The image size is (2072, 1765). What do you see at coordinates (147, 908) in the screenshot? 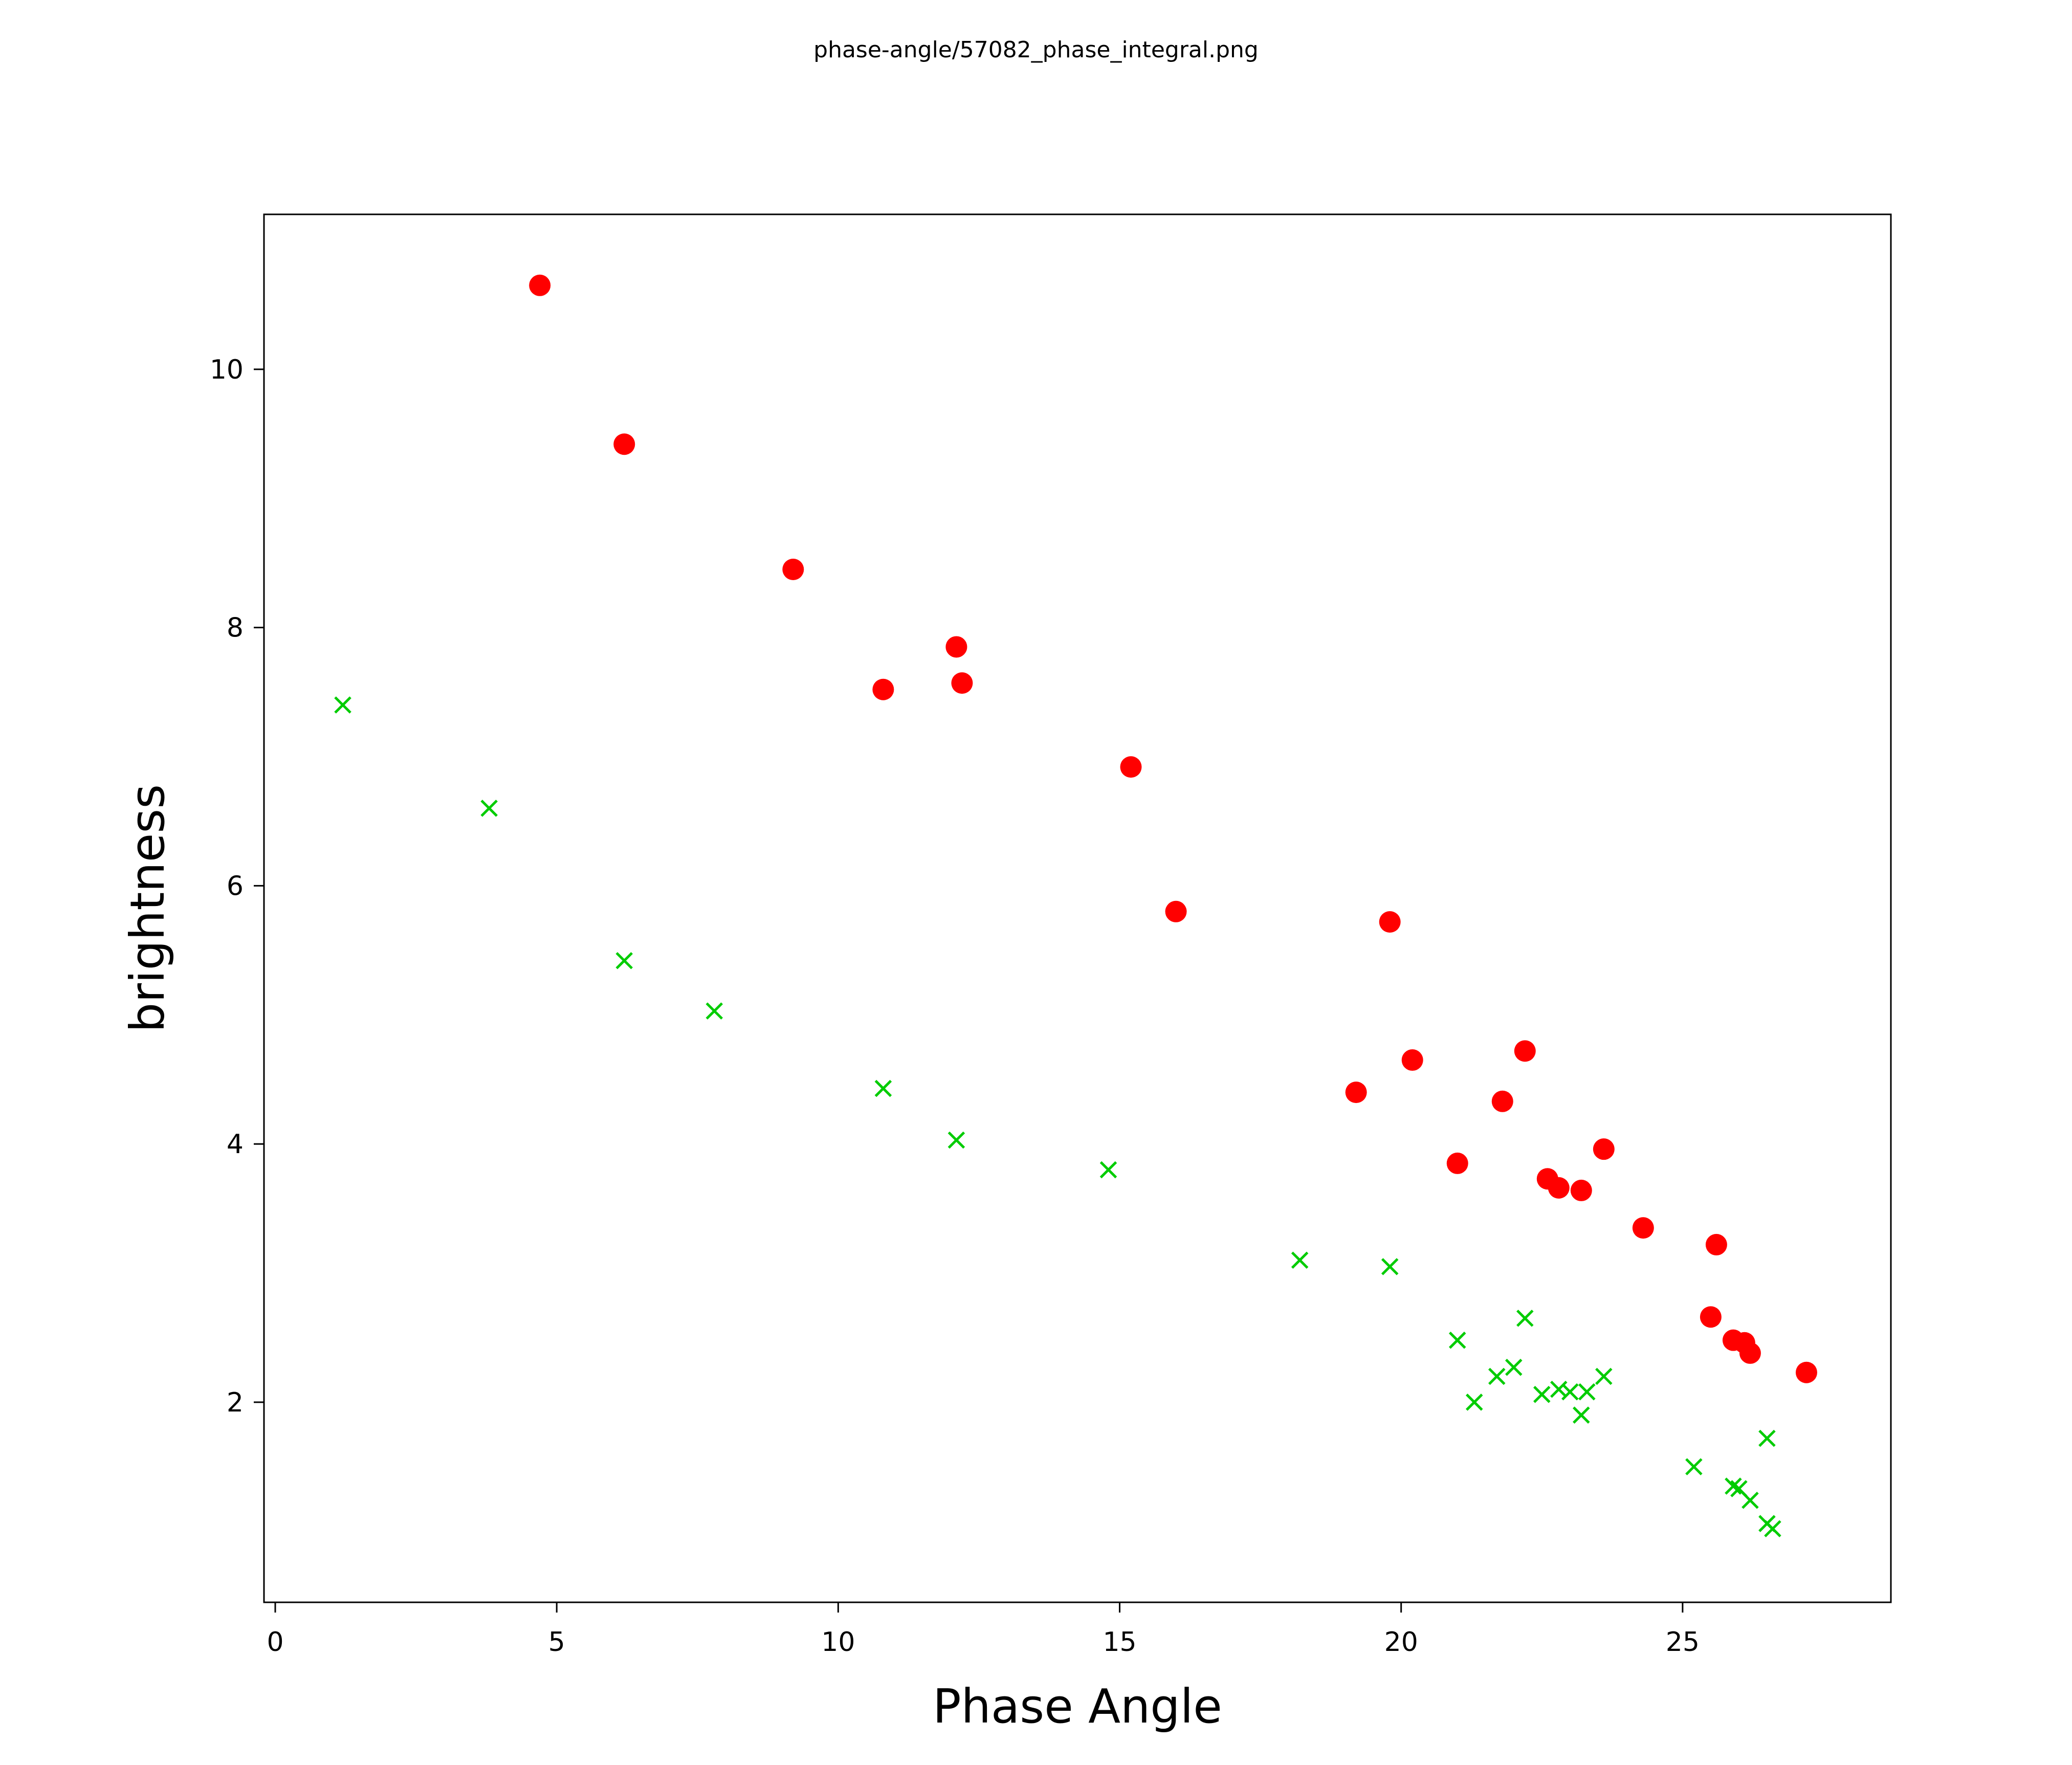
I see `y-axis-label: brightness` at bounding box center [147, 908].